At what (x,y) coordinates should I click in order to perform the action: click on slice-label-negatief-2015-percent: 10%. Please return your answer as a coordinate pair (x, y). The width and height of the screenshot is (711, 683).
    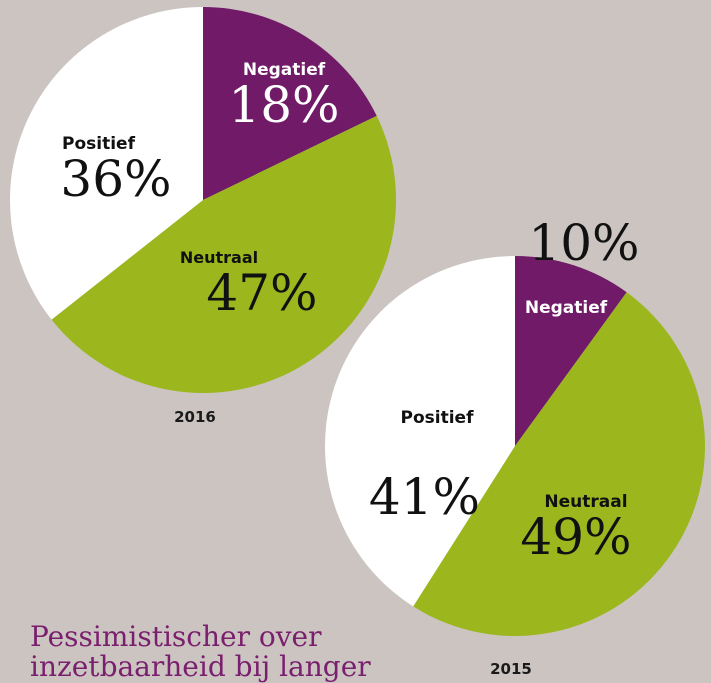
    Looking at the image, I should click on (583, 243).